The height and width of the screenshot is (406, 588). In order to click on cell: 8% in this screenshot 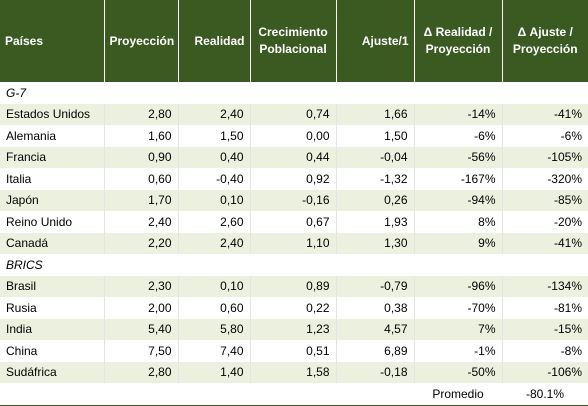, I will do `click(457, 222)`.